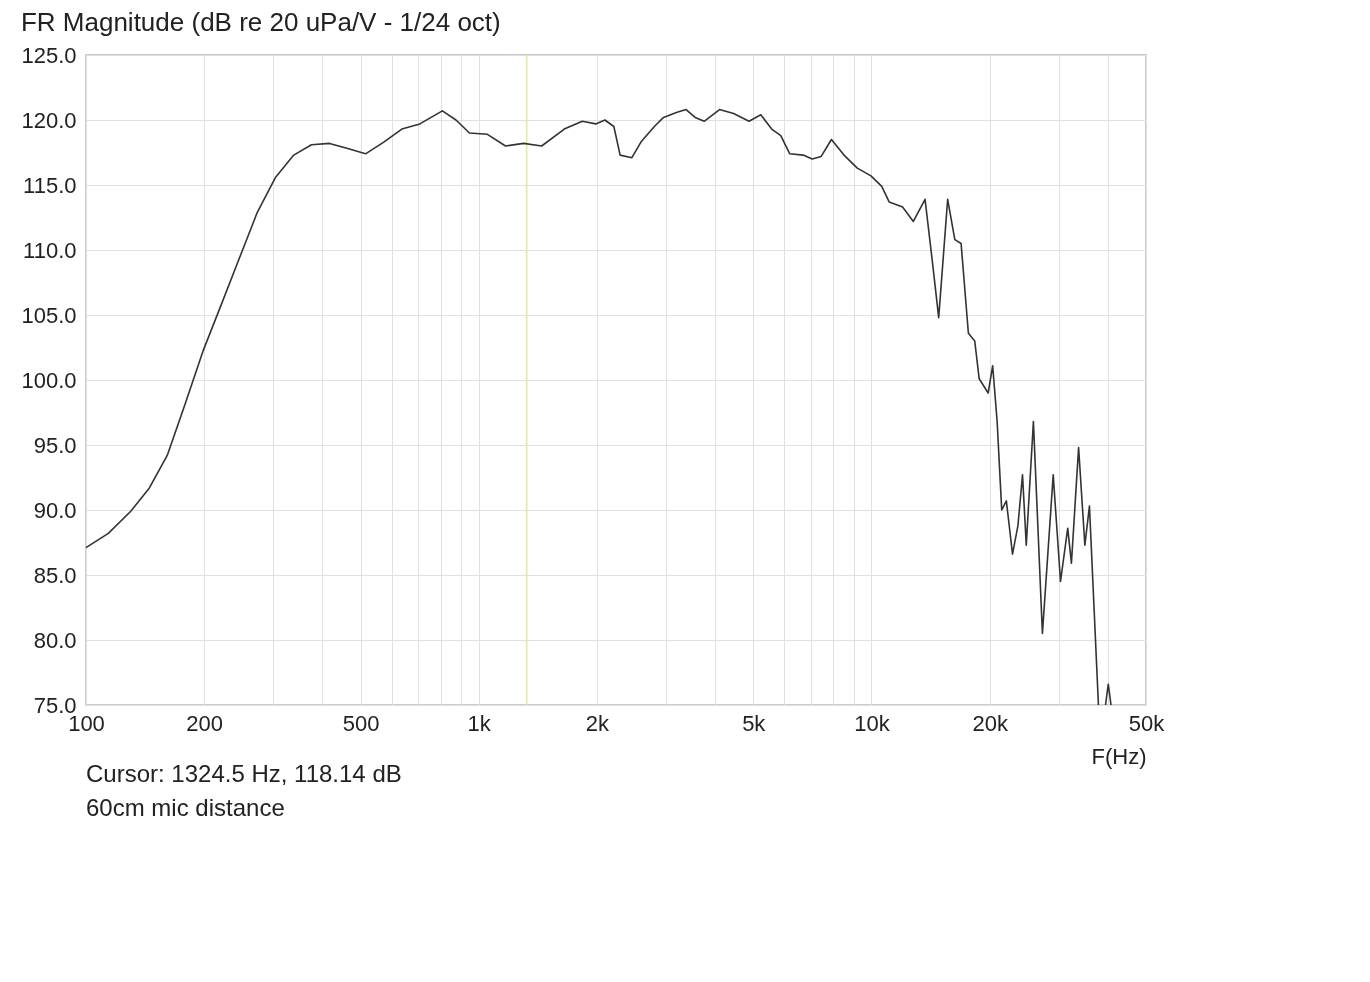  I want to click on x-tick-label: 20k, so click(990, 723).